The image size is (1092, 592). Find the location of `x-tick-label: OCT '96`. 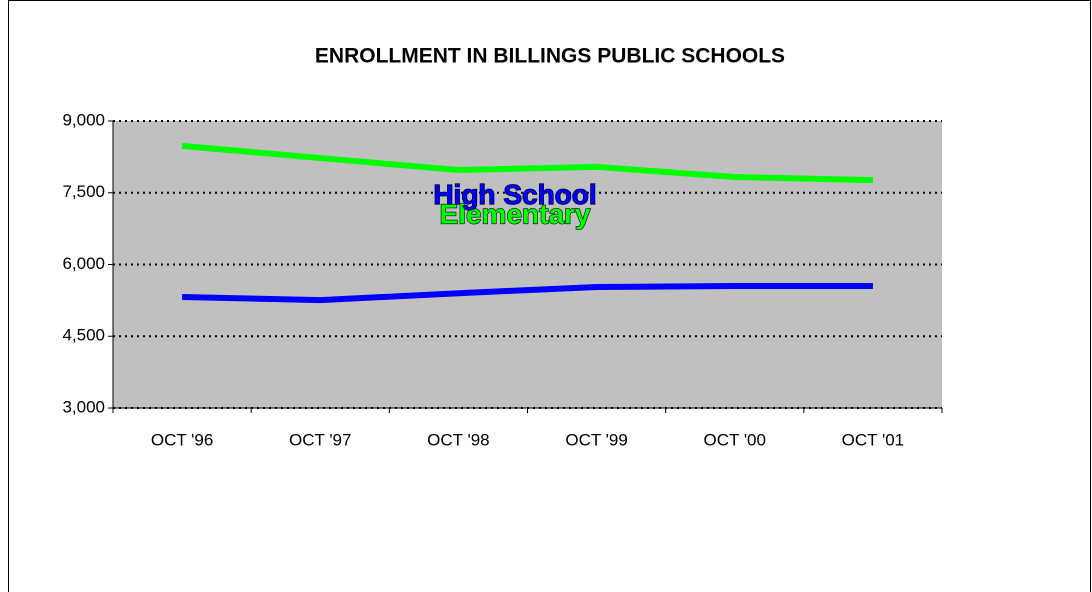

x-tick-label: OCT '96 is located at coordinates (182, 439).